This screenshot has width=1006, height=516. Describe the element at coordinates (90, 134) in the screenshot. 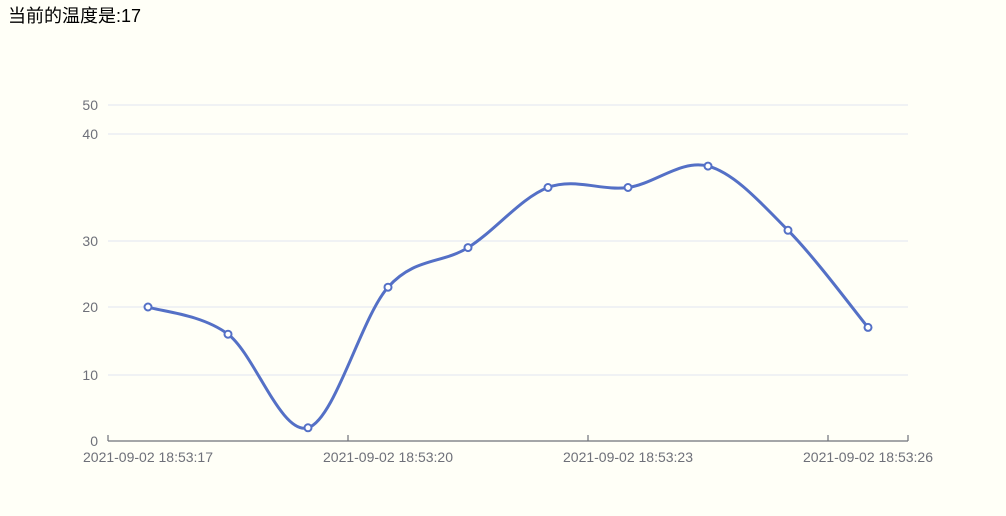

I see `y-axis-label: 40` at that location.